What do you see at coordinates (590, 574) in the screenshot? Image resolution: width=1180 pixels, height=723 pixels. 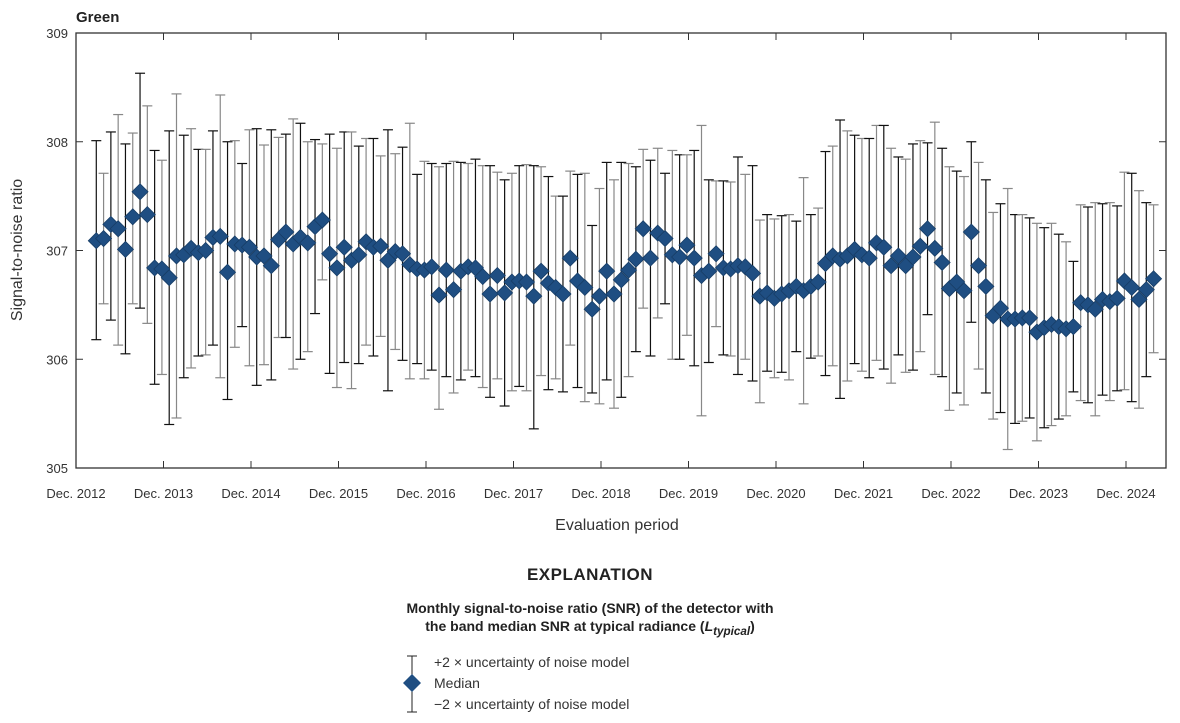 I see `legend-heading: EXPLANATION` at bounding box center [590, 574].